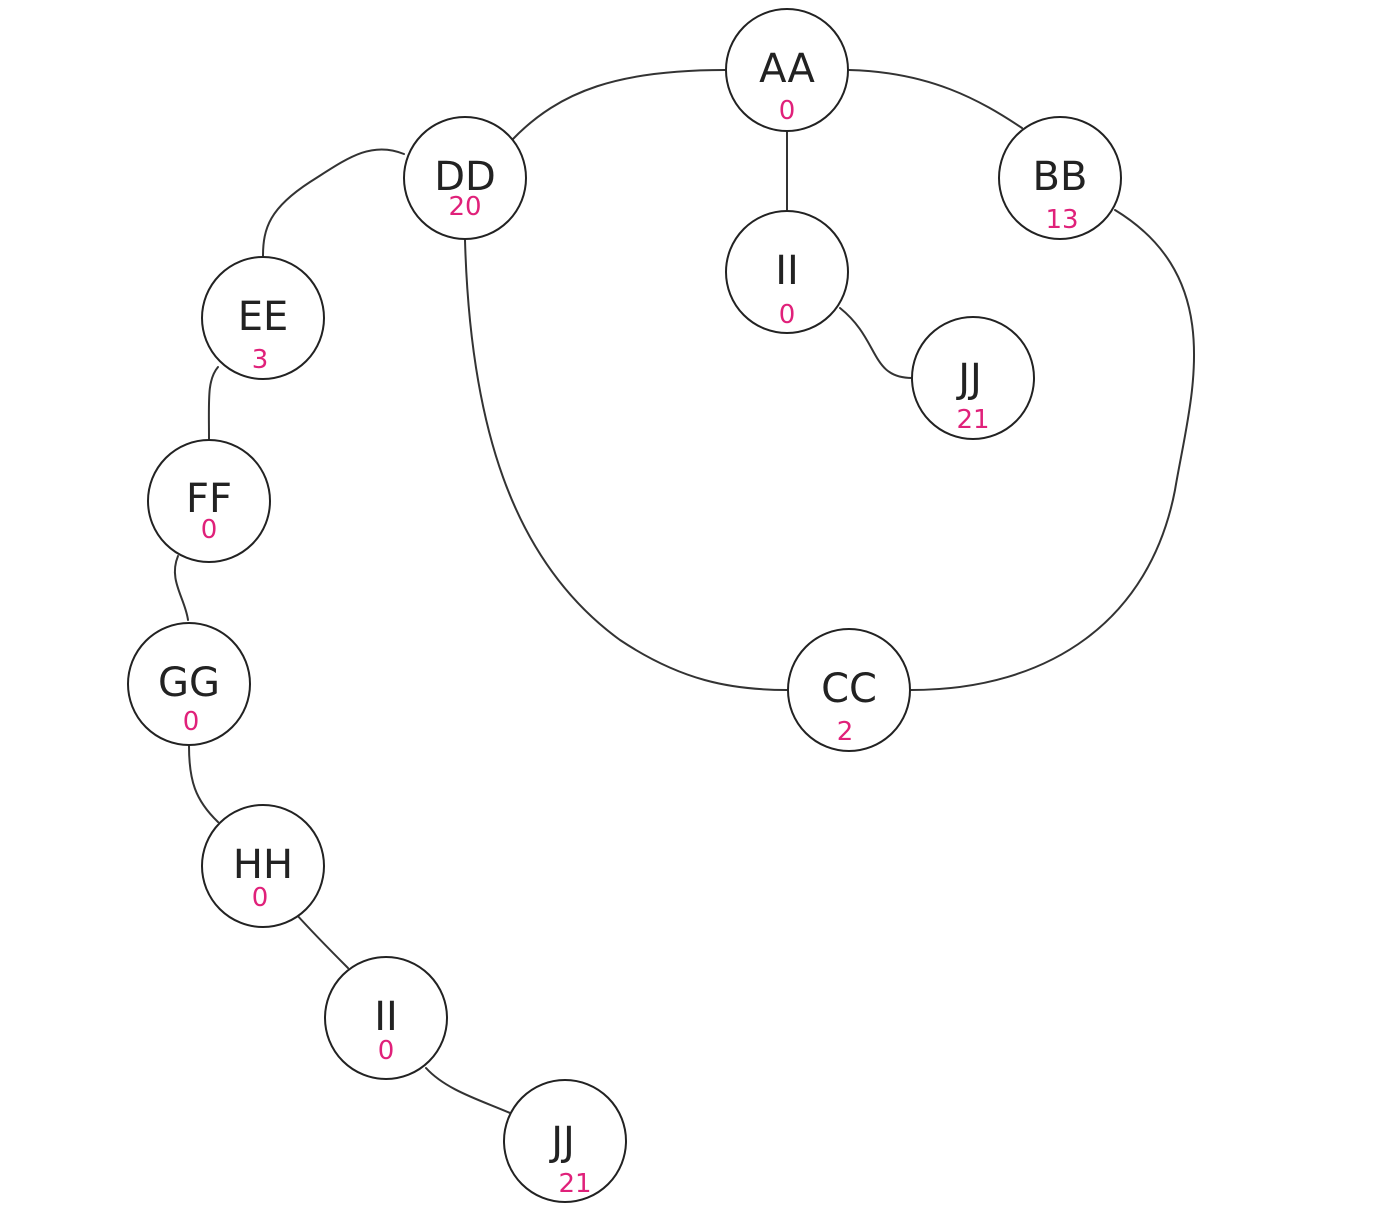  What do you see at coordinates (386, 1051) in the screenshot?
I see `node-ii-lower-value: 0` at bounding box center [386, 1051].